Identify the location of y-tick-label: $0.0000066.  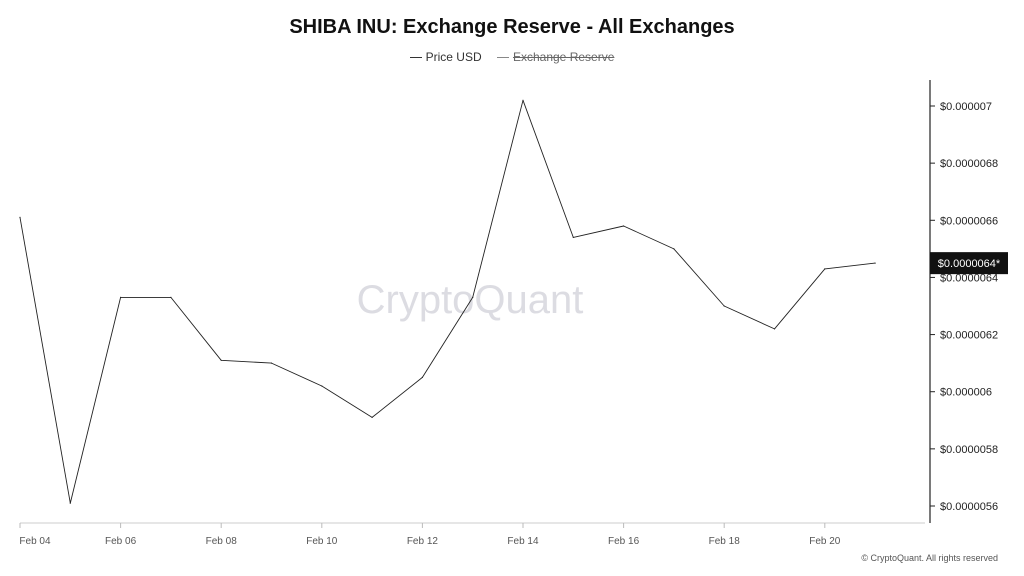
(969, 221).